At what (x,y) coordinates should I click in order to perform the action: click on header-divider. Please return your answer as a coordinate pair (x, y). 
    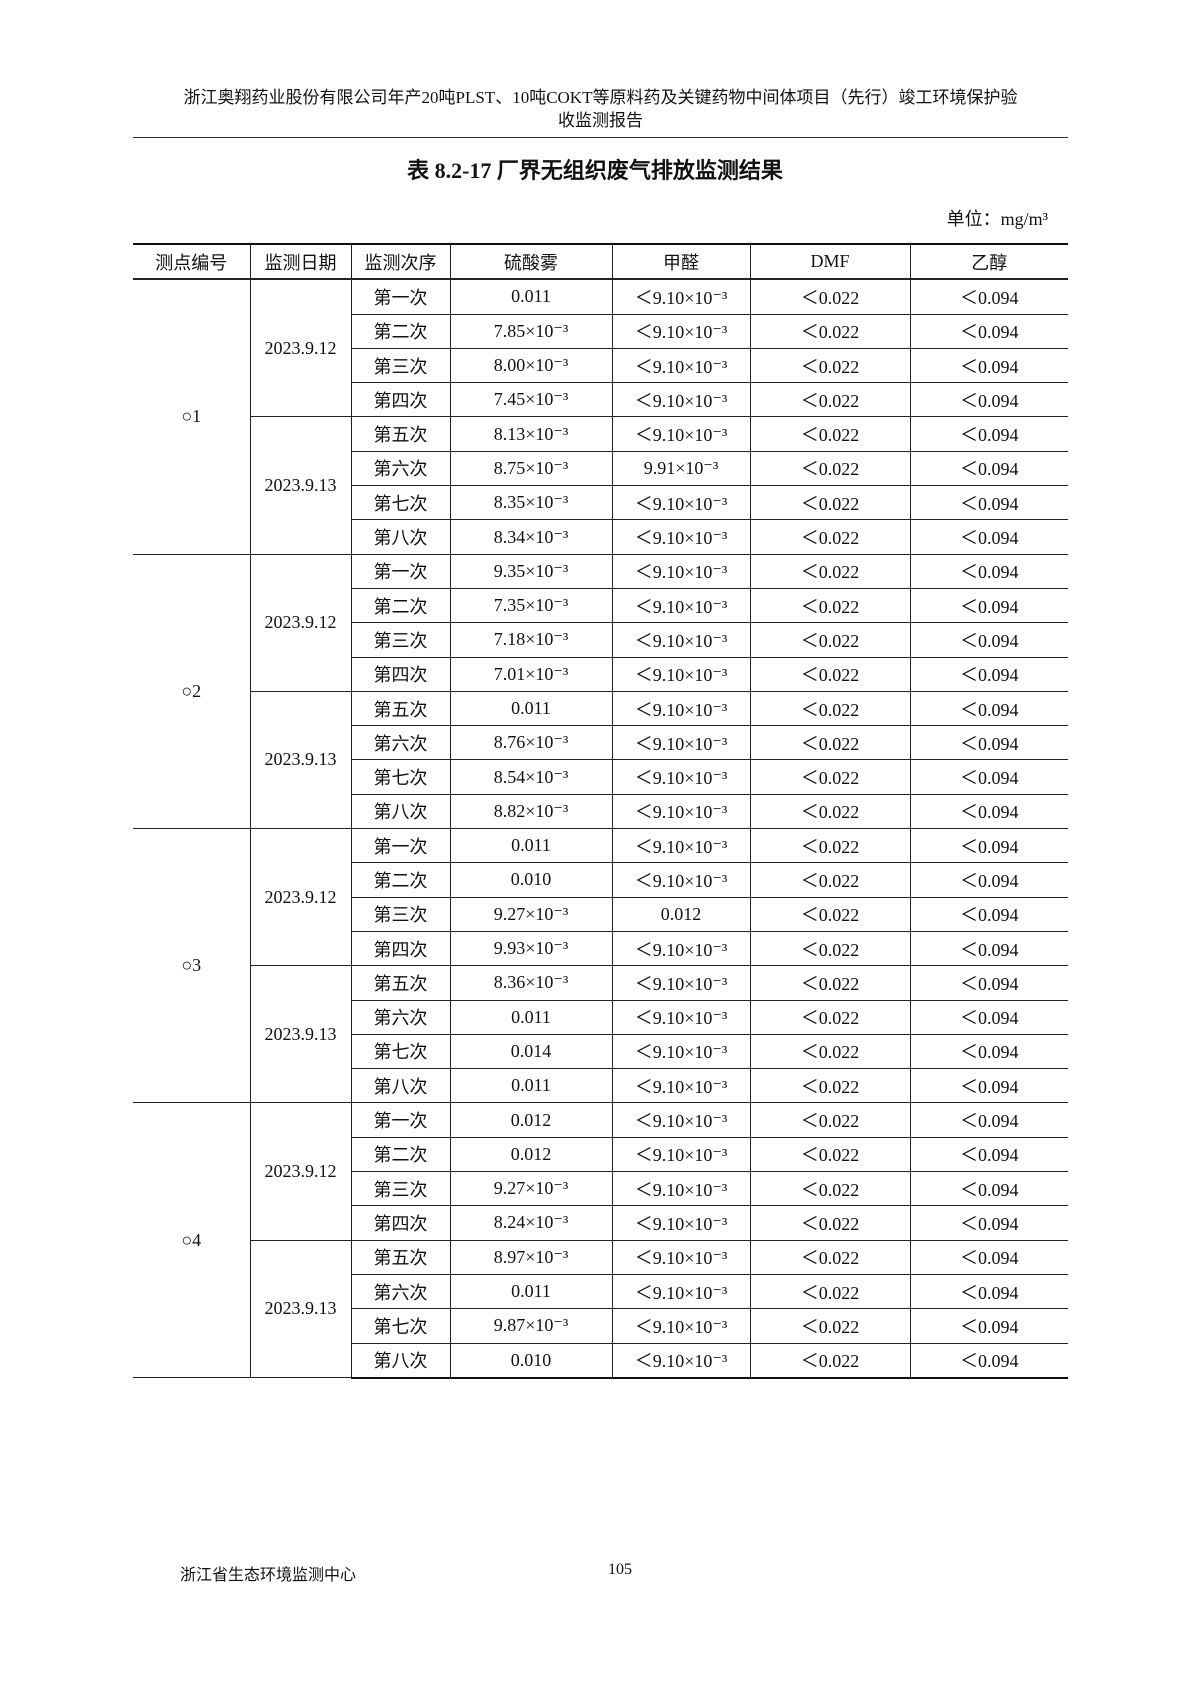
    Looking at the image, I should click on (600, 137).